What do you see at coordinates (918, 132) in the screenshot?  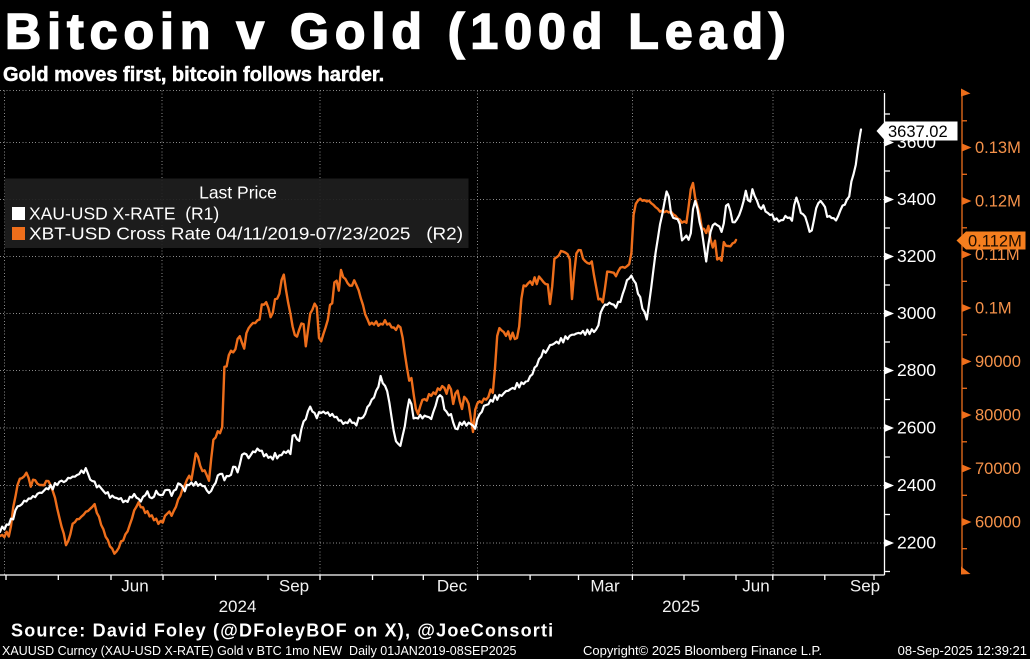 I see `svg-text: 3637.02` at bounding box center [918, 132].